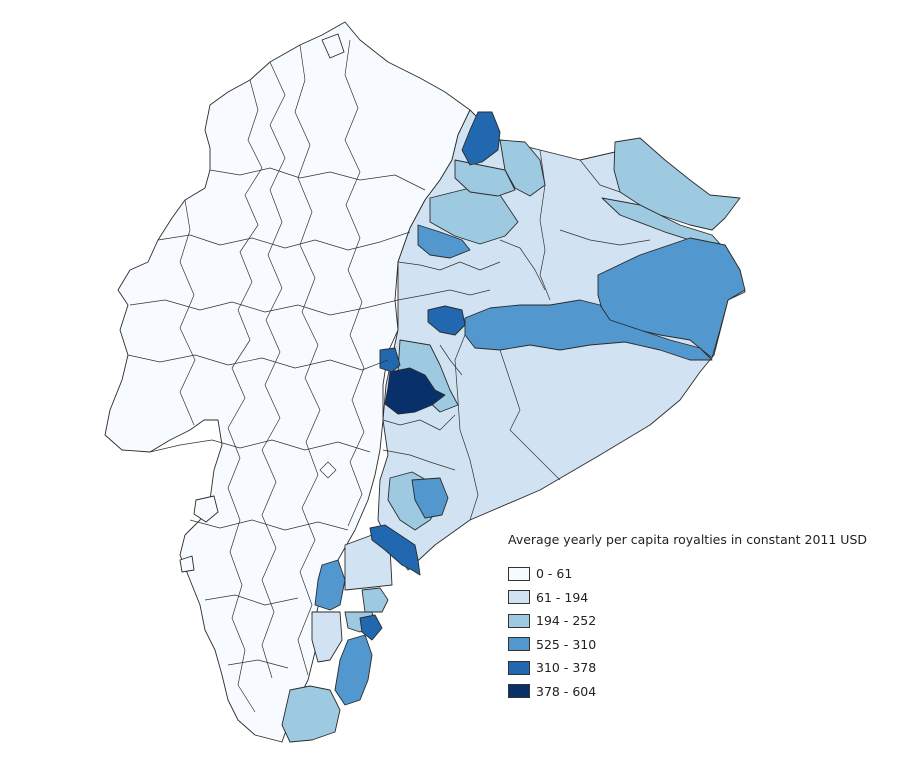 The width and height of the screenshot is (917, 759). What do you see at coordinates (375, 600) in the screenshot?
I see `region-class-194-252-i` at bounding box center [375, 600].